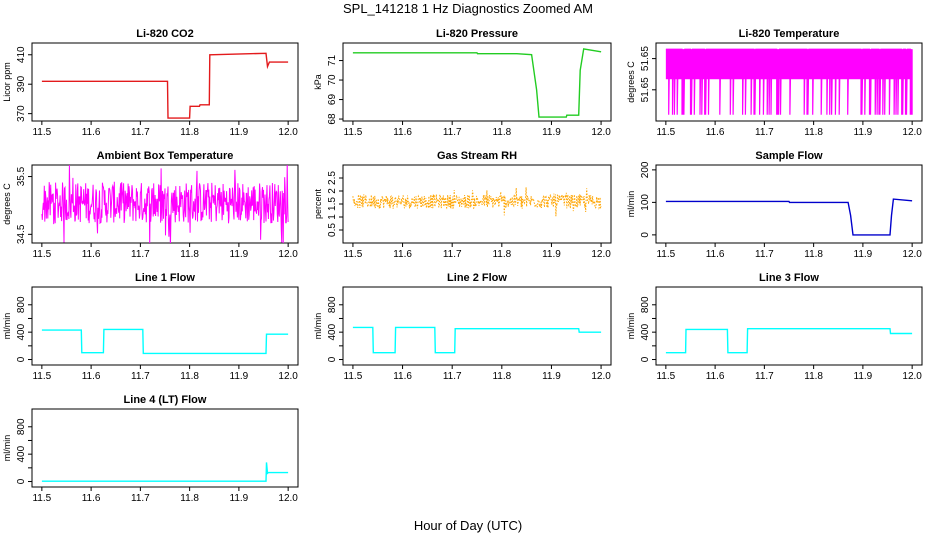  I want to click on panel-title: Line 2 Flow, so click(477, 278).